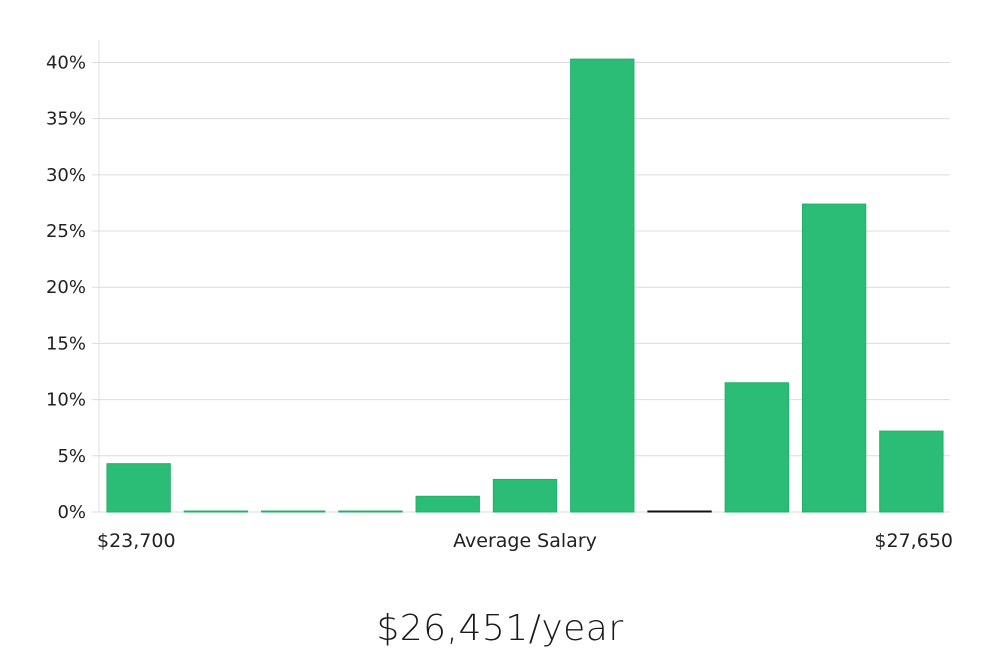 The height and width of the screenshot is (660, 1000). What do you see at coordinates (66, 175) in the screenshot?
I see `y-tick-label: 30%` at bounding box center [66, 175].